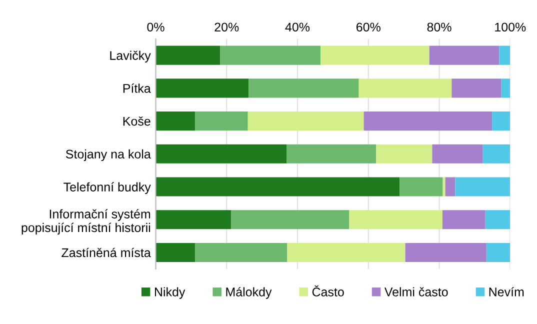 The width and height of the screenshot is (537, 324). What do you see at coordinates (136, 121) in the screenshot?
I see `y-tick-label: Koše` at bounding box center [136, 121].